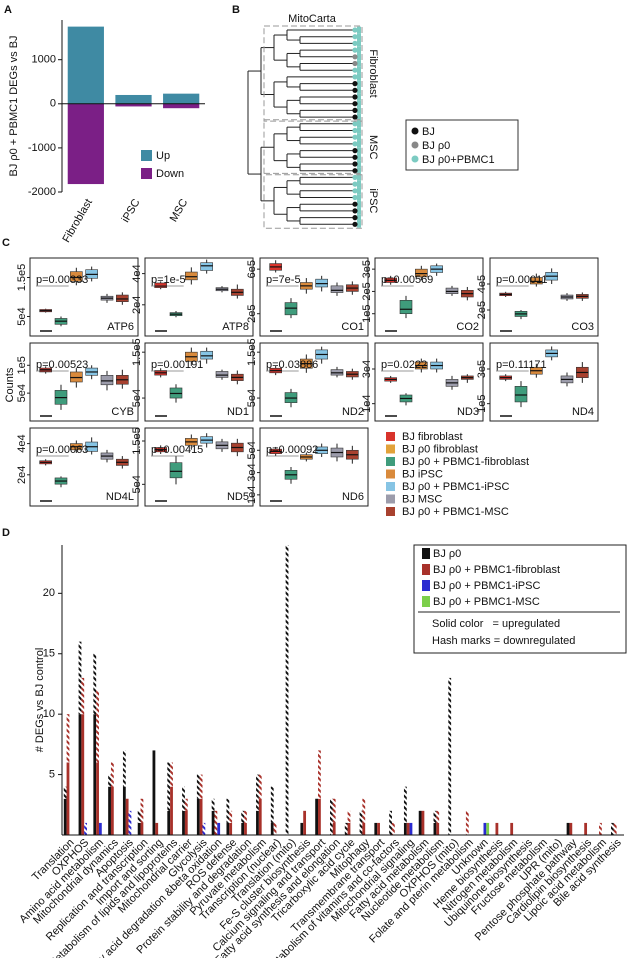  Describe the element at coordinates (49, 714) in the screenshot. I see `y-tick-label: 10` at that location.